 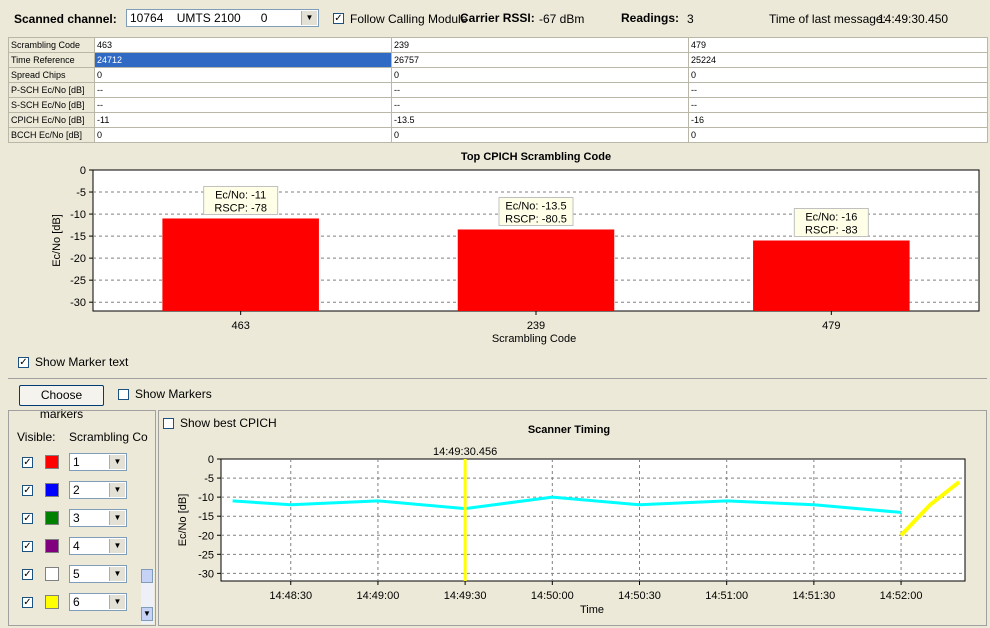 What do you see at coordinates (827, 19) in the screenshot?
I see `last-message-label: Time of last message:` at bounding box center [827, 19].